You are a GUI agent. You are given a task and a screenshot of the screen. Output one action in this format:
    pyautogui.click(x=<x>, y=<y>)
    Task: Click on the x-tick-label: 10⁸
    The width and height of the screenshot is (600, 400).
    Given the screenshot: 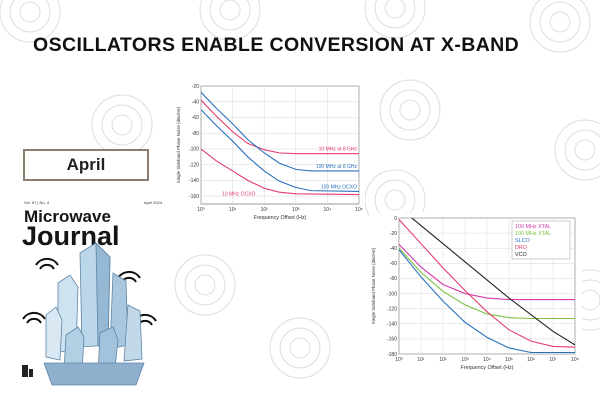 What is the action you would take?
    pyautogui.click(x=575, y=360)
    